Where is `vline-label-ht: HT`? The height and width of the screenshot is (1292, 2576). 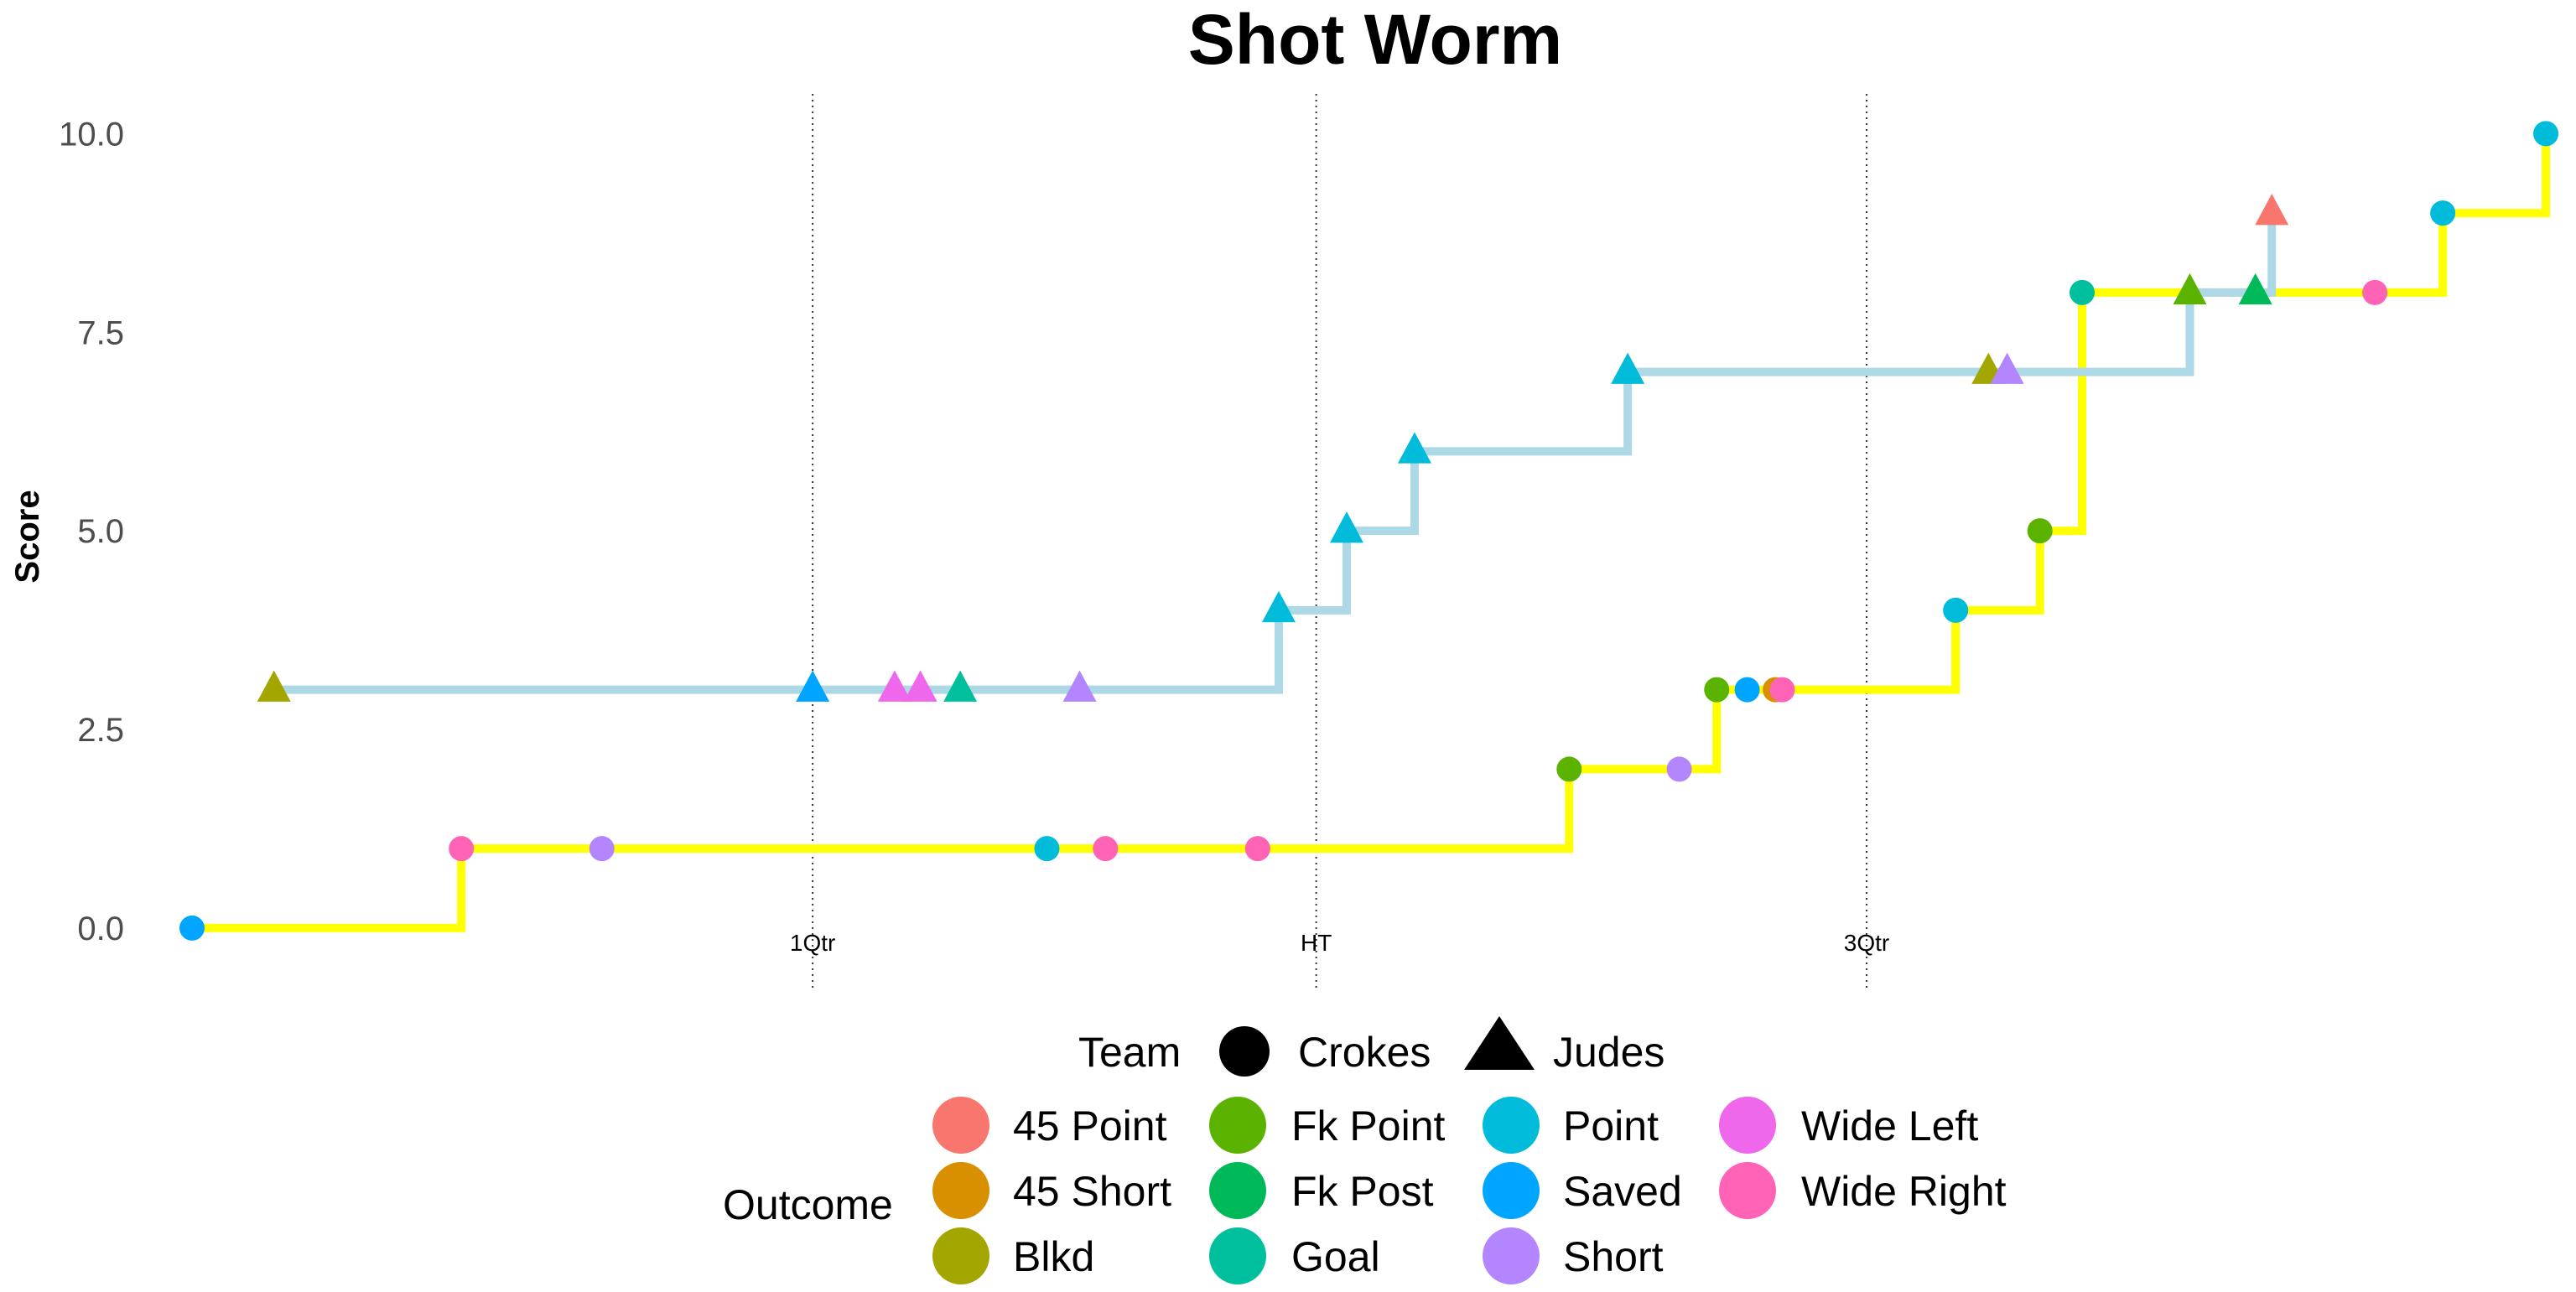 vline-label-ht: HT is located at coordinates (1316, 943).